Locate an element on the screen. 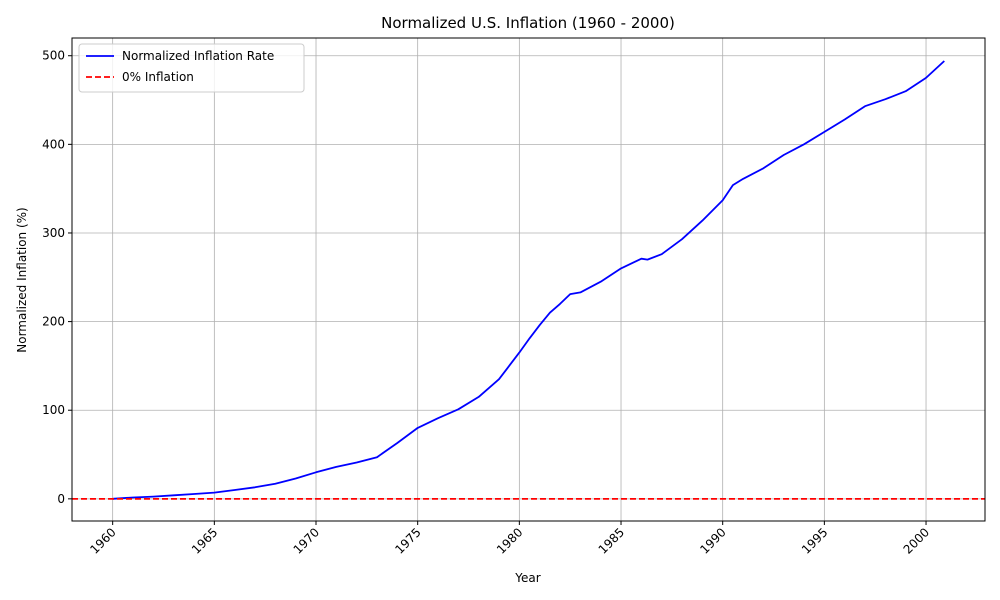 The height and width of the screenshot is (600, 1000). x-axis-label: Year is located at coordinates (527, 578).